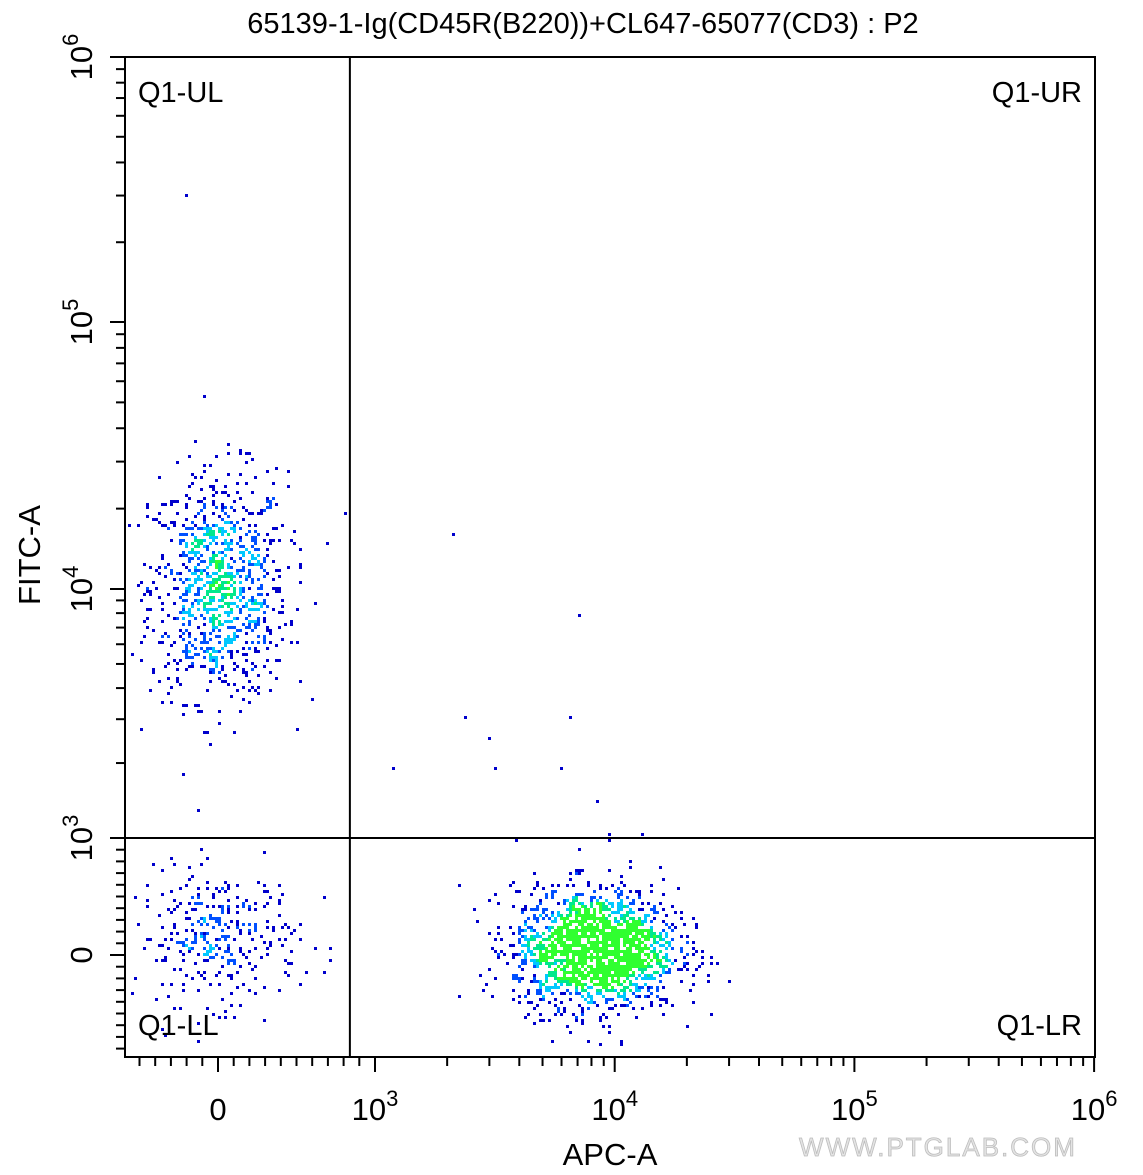 Image resolution: width=1143 pixels, height=1175 pixels. What do you see at coordinates (632, 1098) in the screenshot?
I see `x-tick-label-exponent: 4` at bounding box center [632, 1098].